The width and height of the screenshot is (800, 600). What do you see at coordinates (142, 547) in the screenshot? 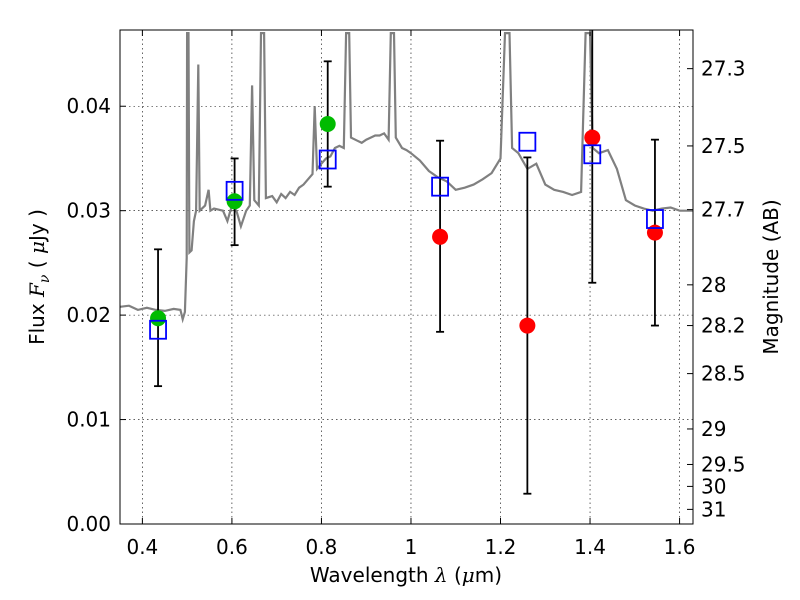
I see `x-tick-label: 0.4` at bounding box center [142, 547].